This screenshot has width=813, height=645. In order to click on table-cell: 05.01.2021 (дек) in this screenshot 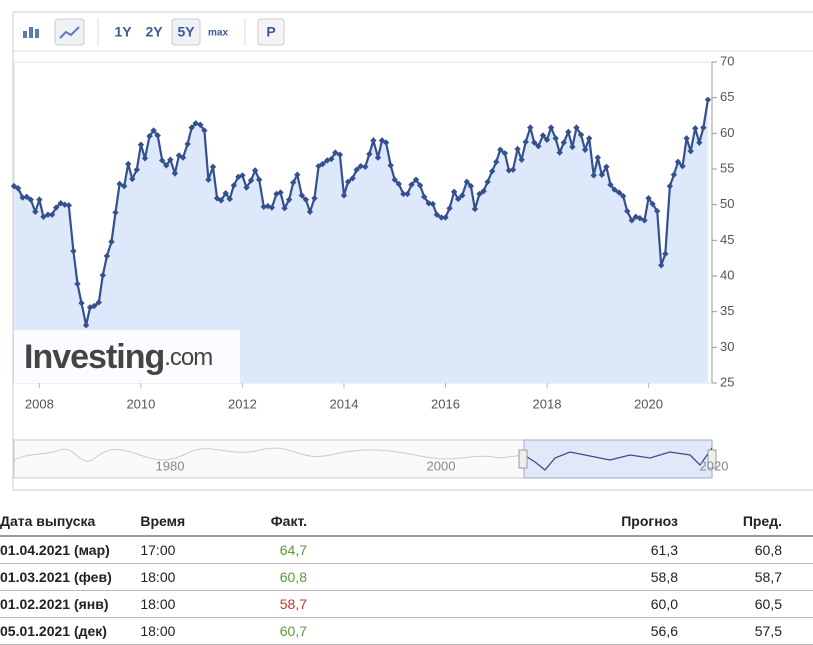, I will do `click(70, 631)`.